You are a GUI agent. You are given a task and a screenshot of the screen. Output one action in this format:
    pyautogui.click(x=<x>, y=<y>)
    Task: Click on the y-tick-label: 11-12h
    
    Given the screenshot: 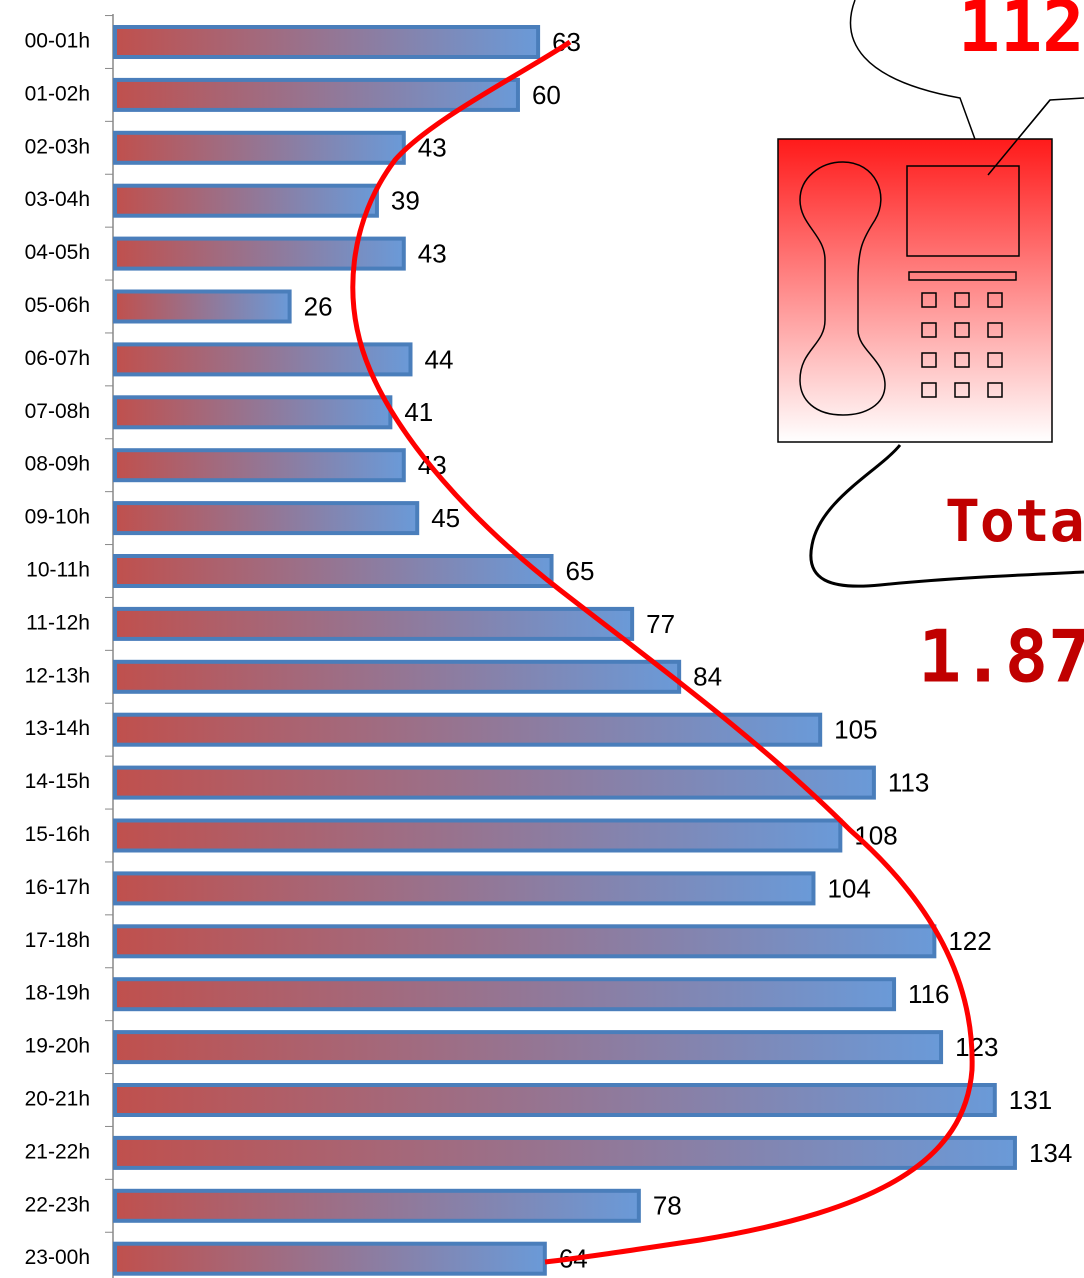 What is the action you would take?
    pyautogui.click(x=58, y=622)
    